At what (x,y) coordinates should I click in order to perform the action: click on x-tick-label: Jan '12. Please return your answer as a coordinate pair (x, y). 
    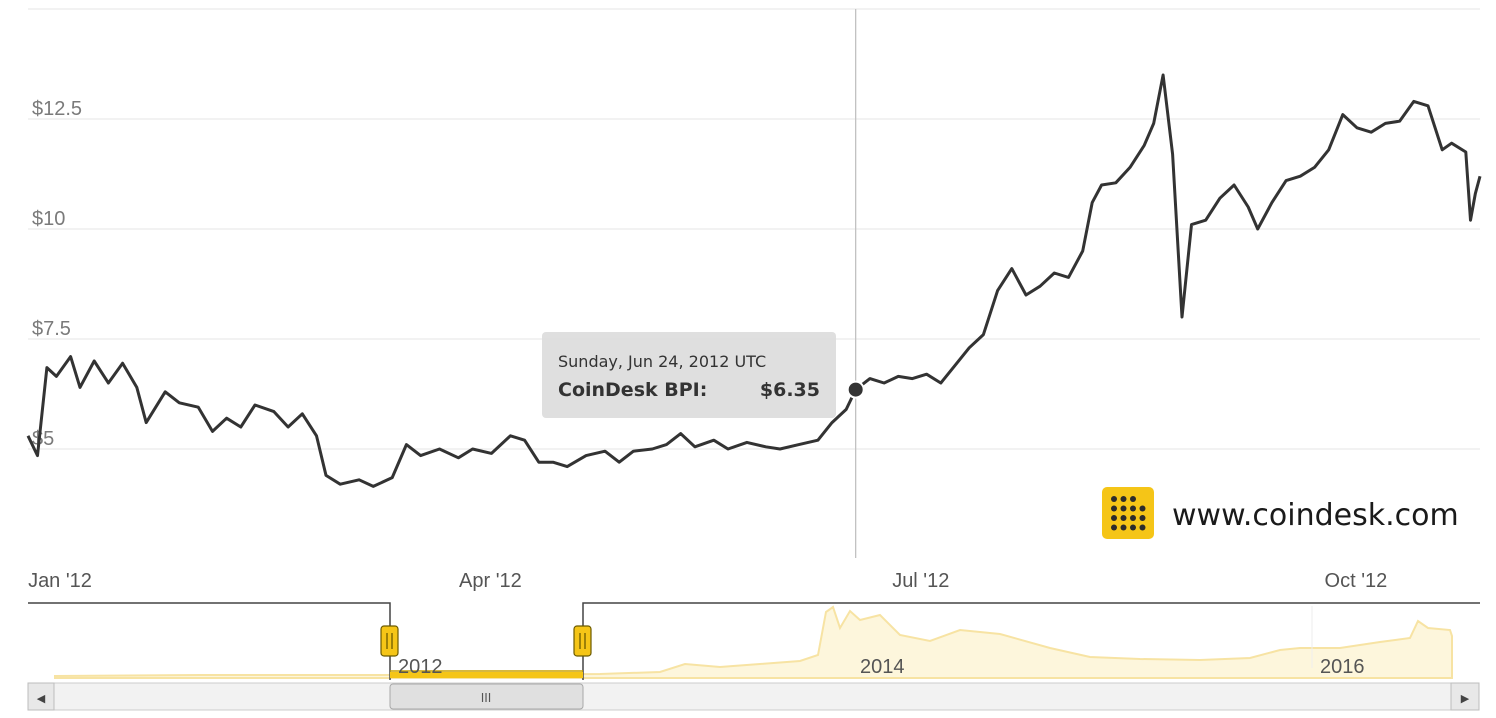
    Looking at the image, I should click on (60, 581).